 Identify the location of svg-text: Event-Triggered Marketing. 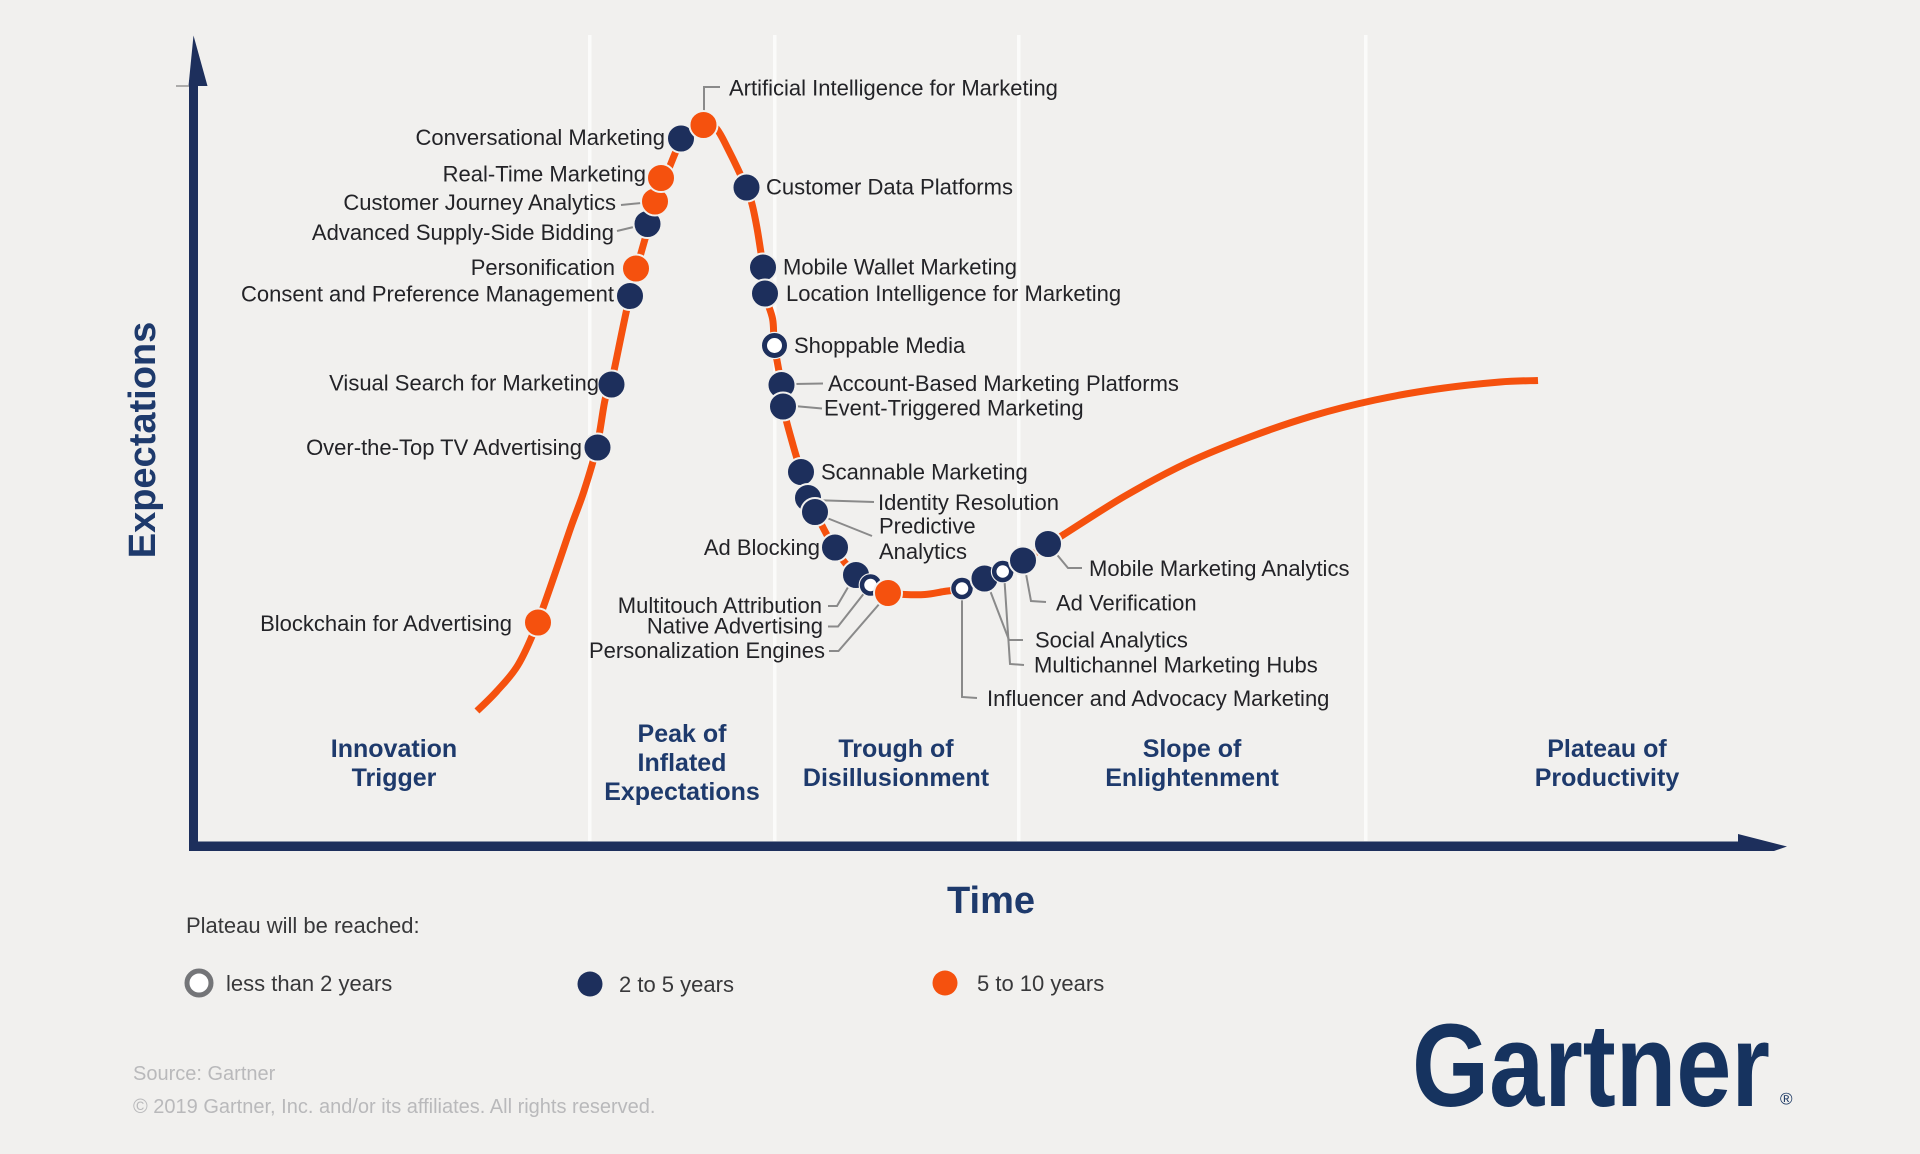
(954, 408).